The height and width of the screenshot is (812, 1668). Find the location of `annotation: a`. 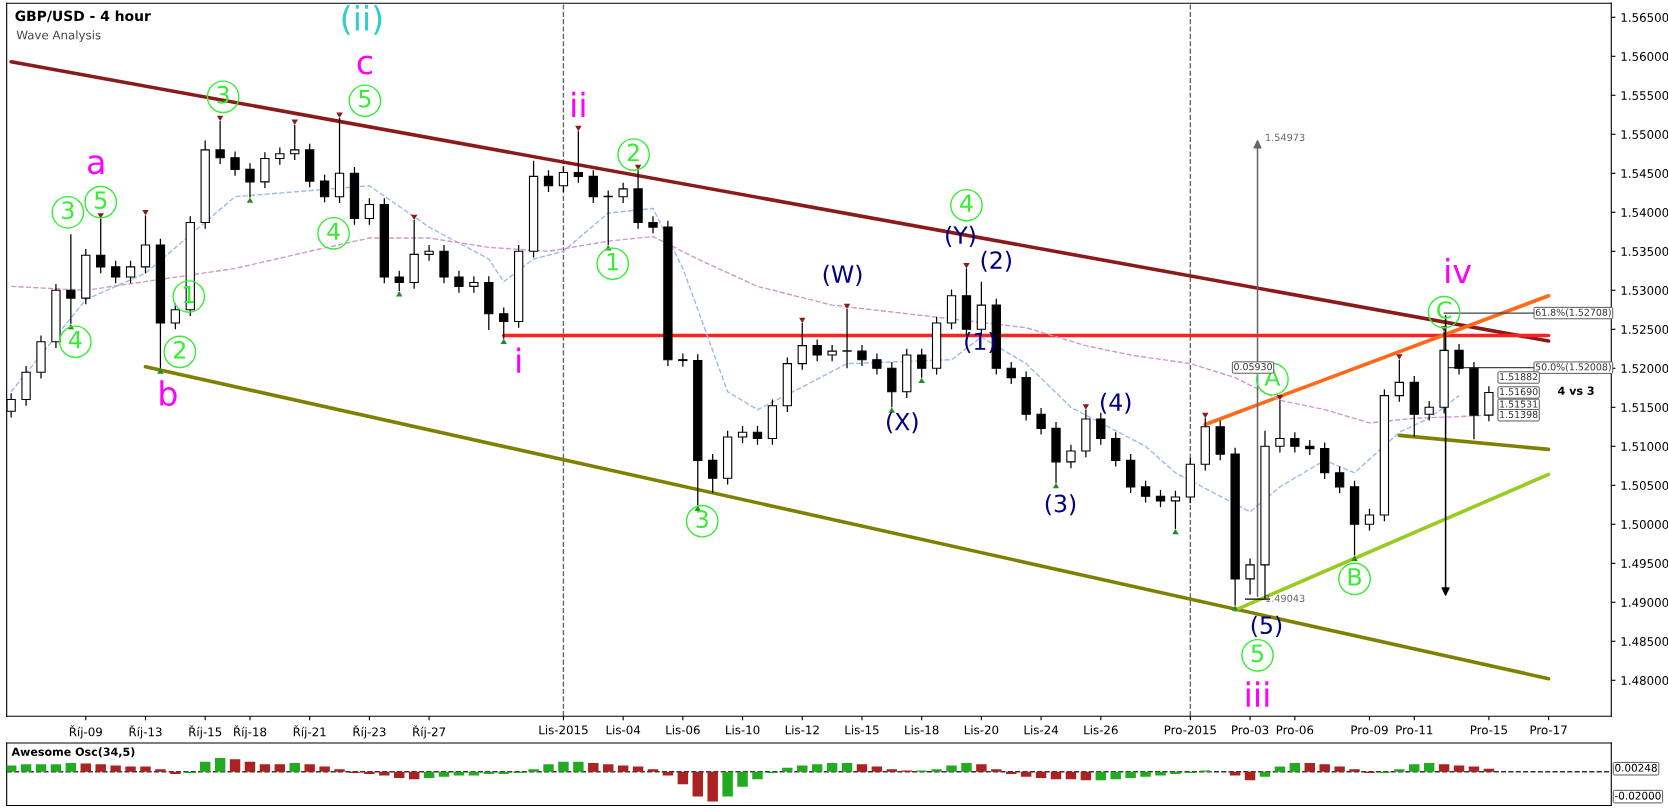

annotation: a is located at coordinates (96, 165).